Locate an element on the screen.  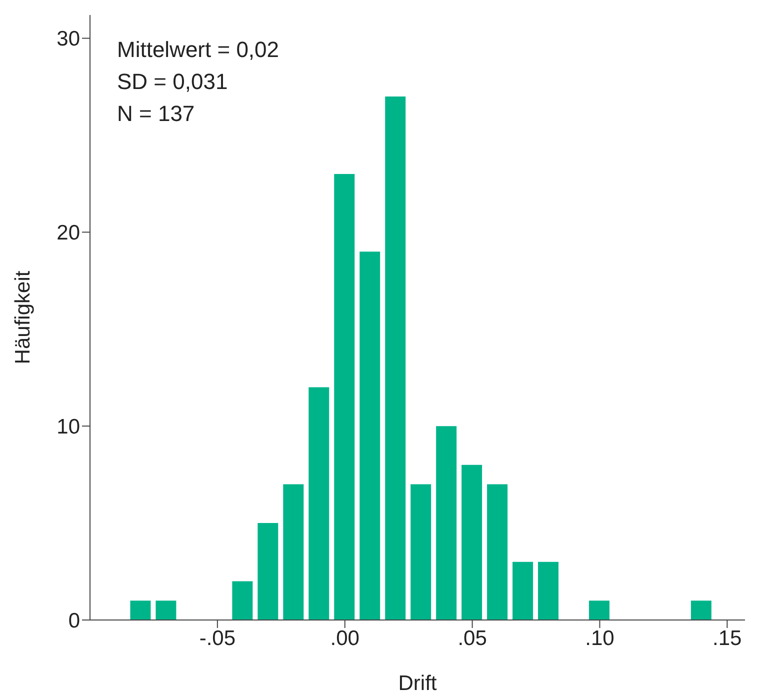
x-tick-label: .05 is located at coordinates (472, 638).